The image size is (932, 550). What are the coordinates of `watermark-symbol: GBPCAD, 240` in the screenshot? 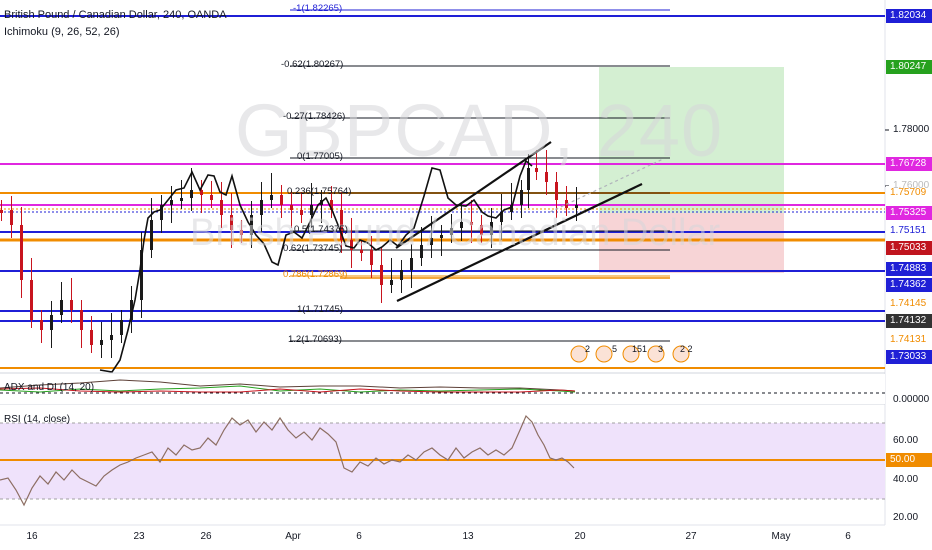 It's located at (479, 130).